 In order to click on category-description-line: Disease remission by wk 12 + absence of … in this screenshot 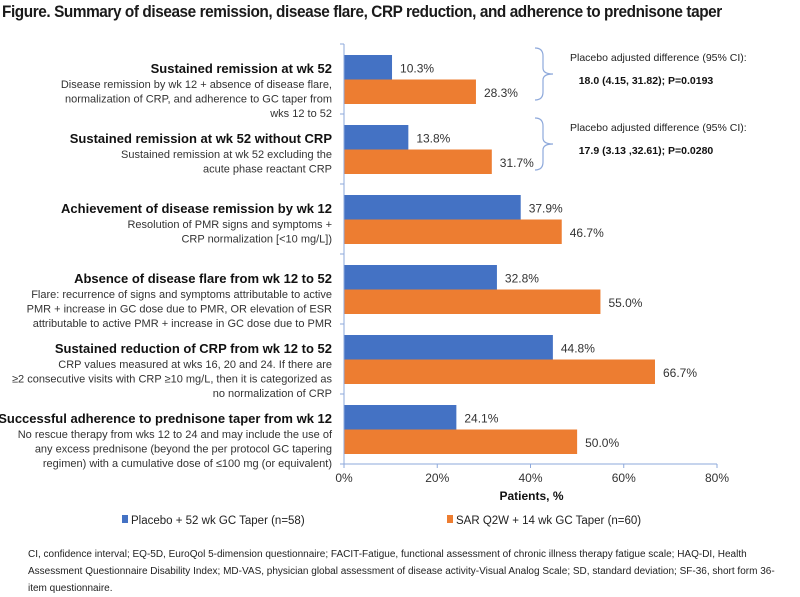, I will do `click(196, 85)`.